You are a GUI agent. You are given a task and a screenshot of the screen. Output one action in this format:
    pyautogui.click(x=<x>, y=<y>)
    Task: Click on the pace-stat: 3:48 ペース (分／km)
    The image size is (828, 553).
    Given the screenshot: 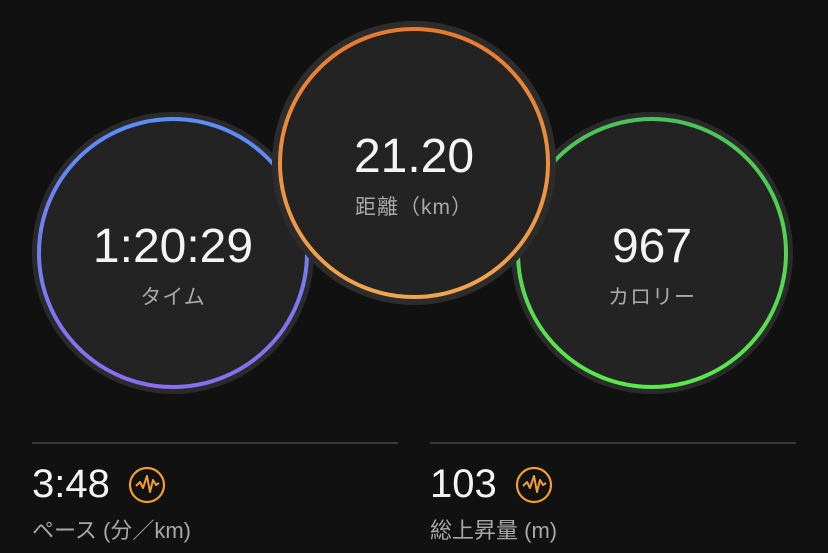 What is the action you would take?
    pyautogui.click(x=111, y=503)
    